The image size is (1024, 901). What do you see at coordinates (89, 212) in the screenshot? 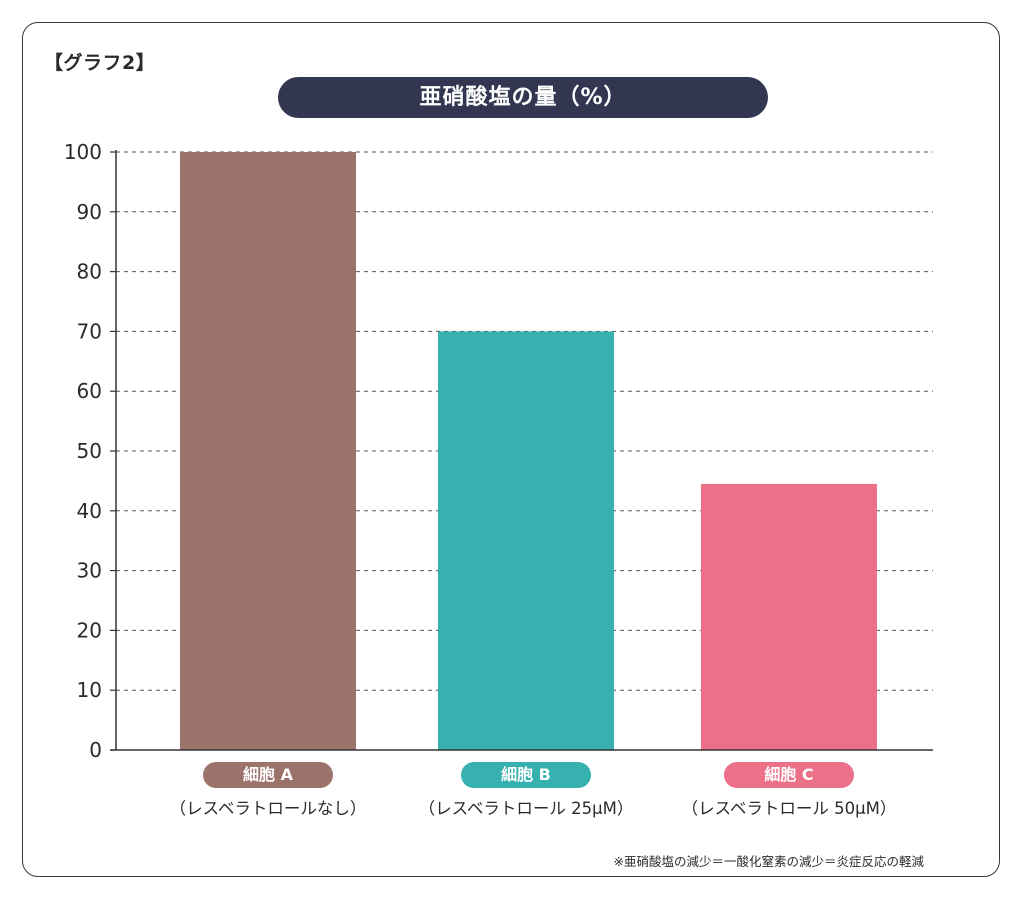
I see `y-tick-label: 90` at bounding box center [89, 212].